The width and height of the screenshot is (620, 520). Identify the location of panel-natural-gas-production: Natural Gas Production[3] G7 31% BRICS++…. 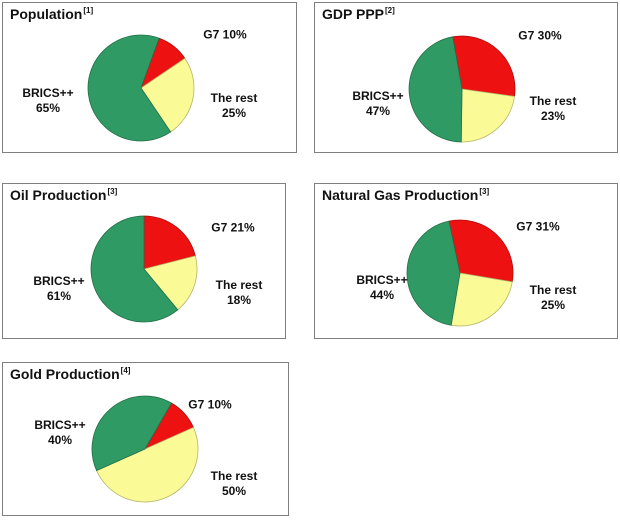
(466, 261).